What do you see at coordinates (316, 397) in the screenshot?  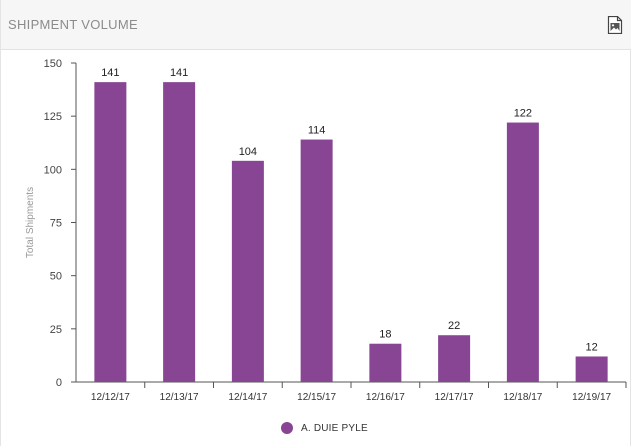 I see `x-tick-label: 12/15/17` at bounding box center [316, 397].